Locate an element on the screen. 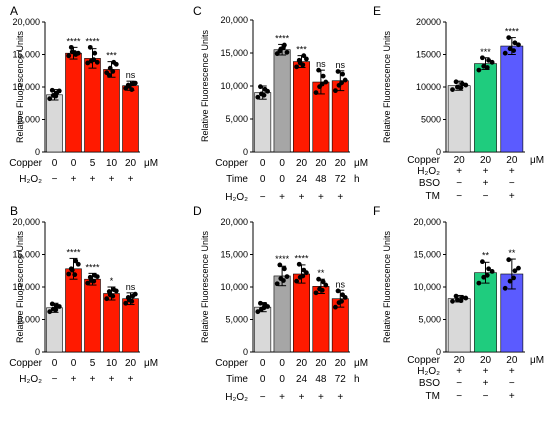 The width and height of the screenshot is (550, 431). condition-value: 24 is located at coordinates (302, 379).